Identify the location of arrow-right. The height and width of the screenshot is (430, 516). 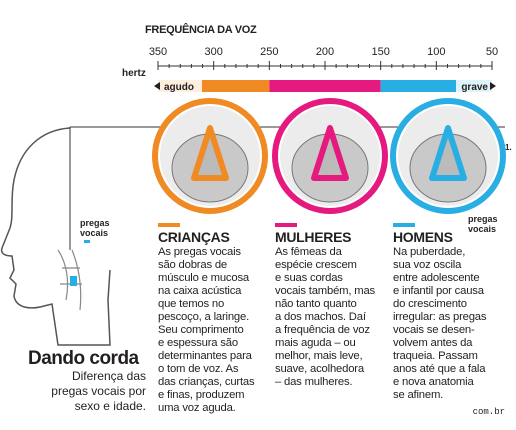
(493, 86).